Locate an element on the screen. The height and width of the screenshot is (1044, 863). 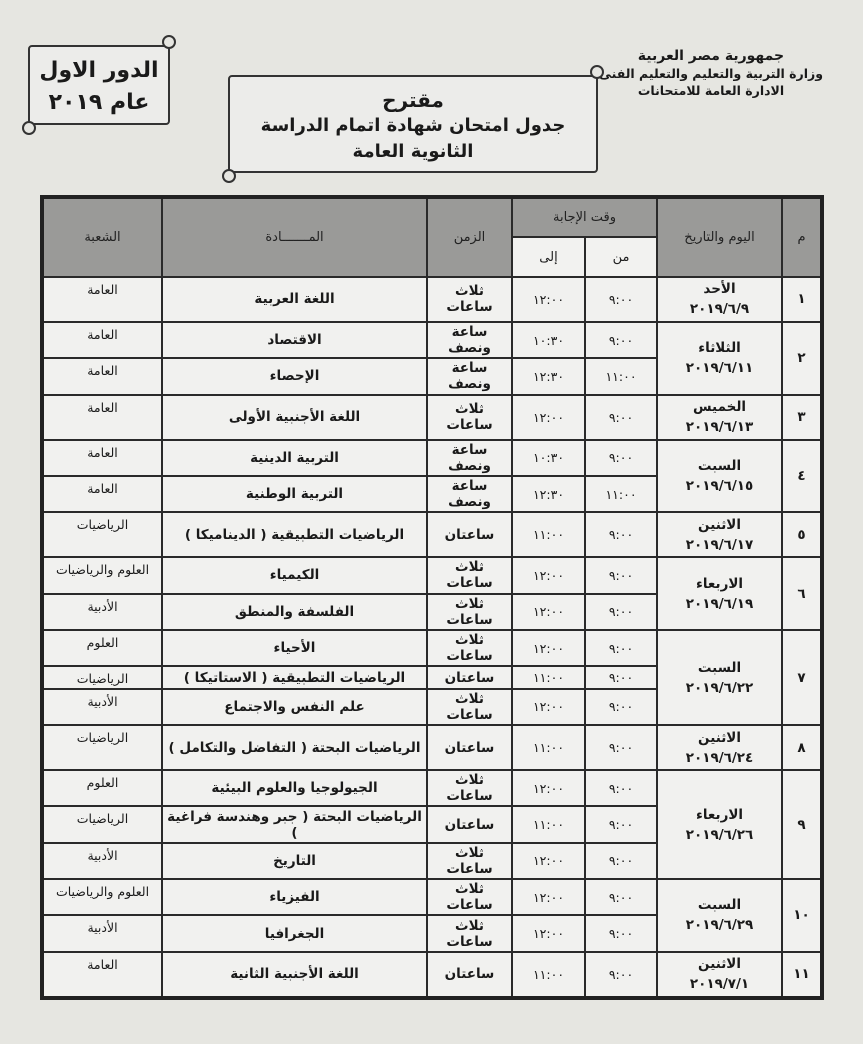
day-name: الأحد is located at coordinates (719, 289).